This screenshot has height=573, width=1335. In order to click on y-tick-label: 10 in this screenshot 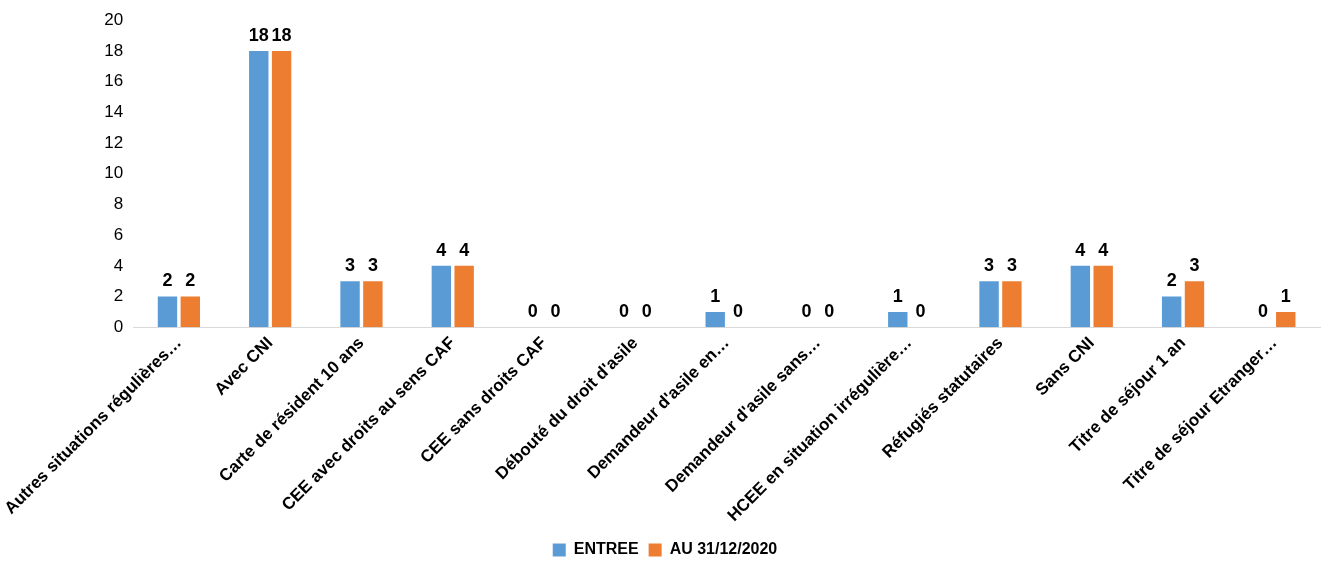, I will do `click(114, 173)`.